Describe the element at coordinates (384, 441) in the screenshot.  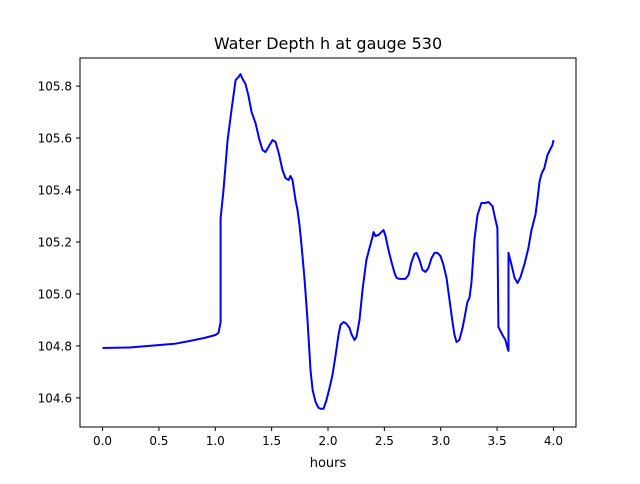
I see `x-tick-label: 2.5` at that location.